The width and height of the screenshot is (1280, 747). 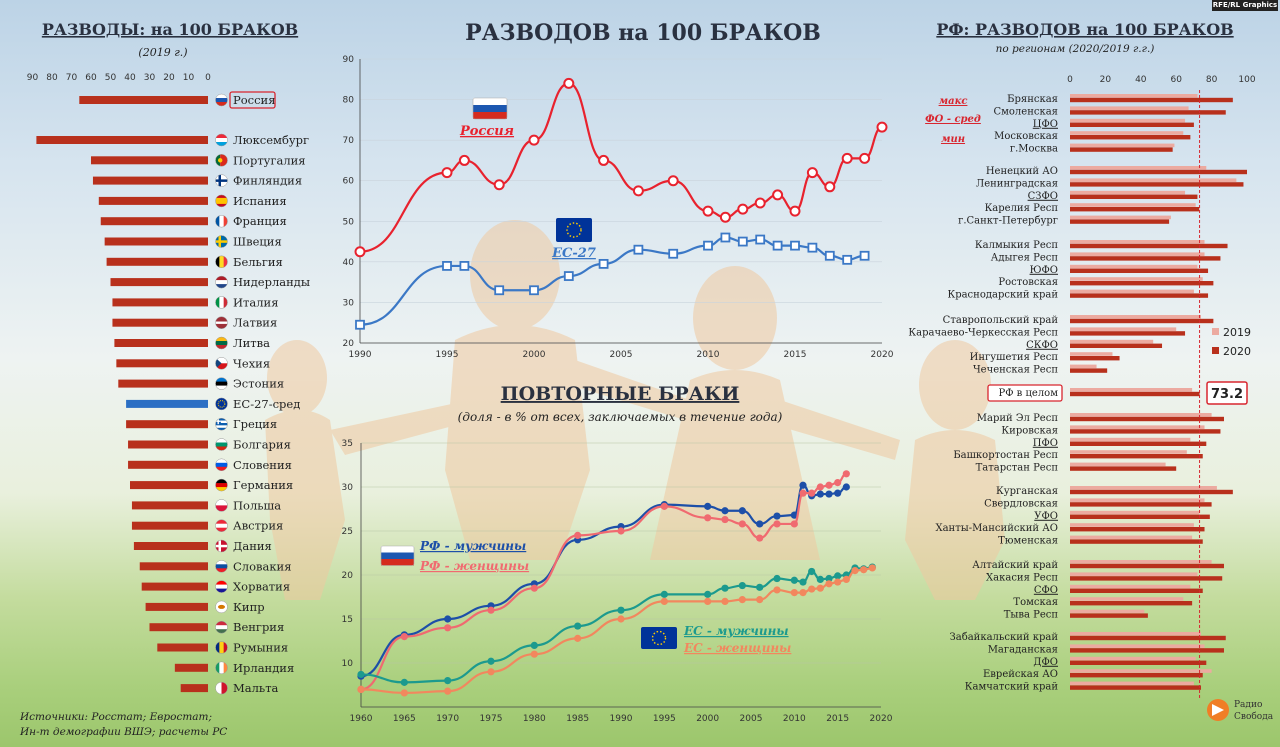 What do you see at coordinates (1016, 245) in the screenshot?
I see `region-label: Калмыкия Респ` at bounding box center [1016, 245].